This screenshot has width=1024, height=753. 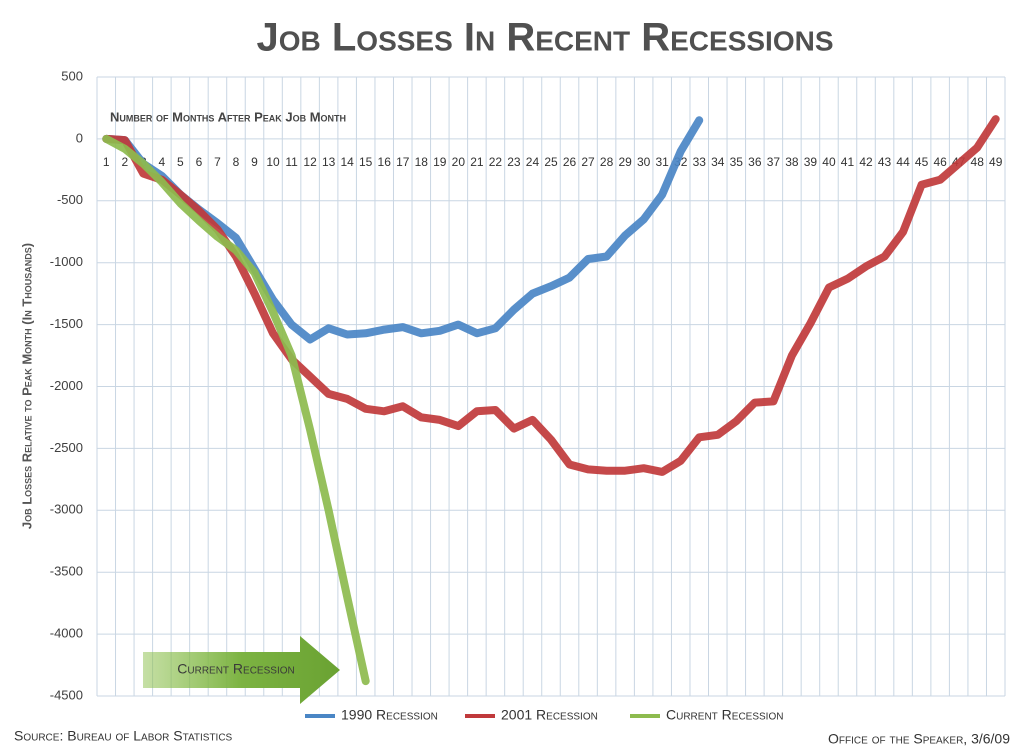 I want to click on x-tick-label: 12, so click(x=310, y=162).